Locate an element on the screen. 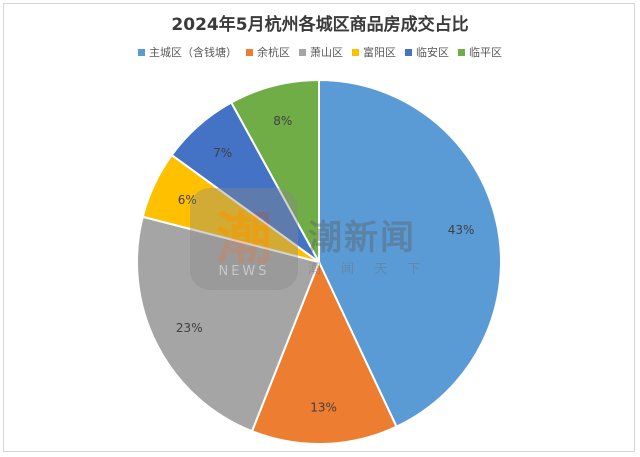 This screenshot has width=640, height=457. legend-item: 临平区 is located at coordinates (480, 52).